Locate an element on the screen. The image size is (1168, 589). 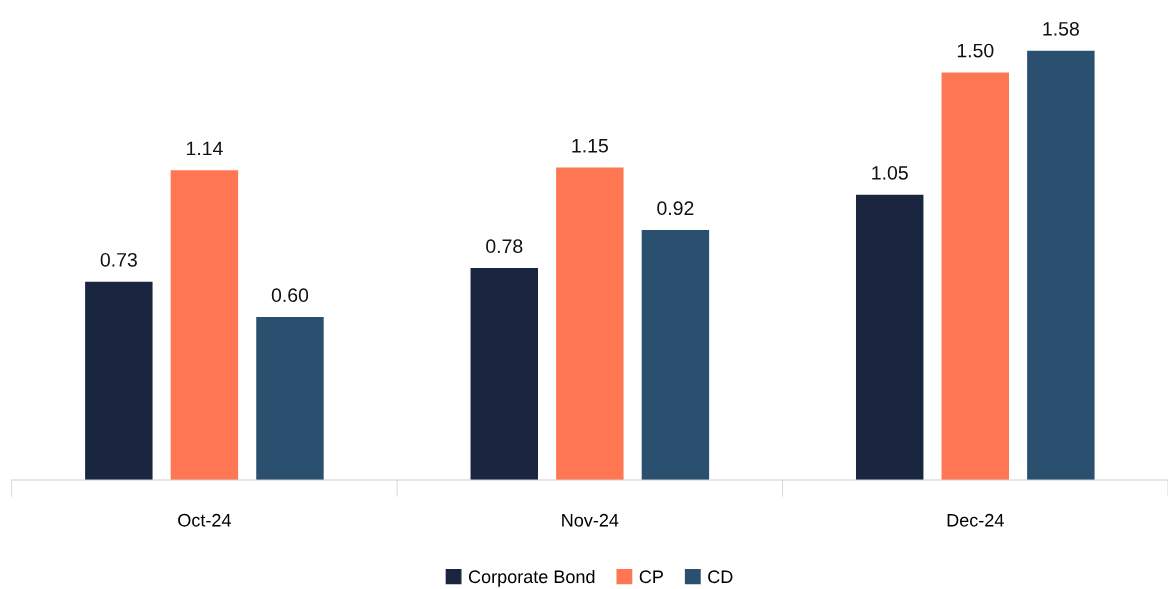
data-label: 0.92 is located at coordinates (675, 208).